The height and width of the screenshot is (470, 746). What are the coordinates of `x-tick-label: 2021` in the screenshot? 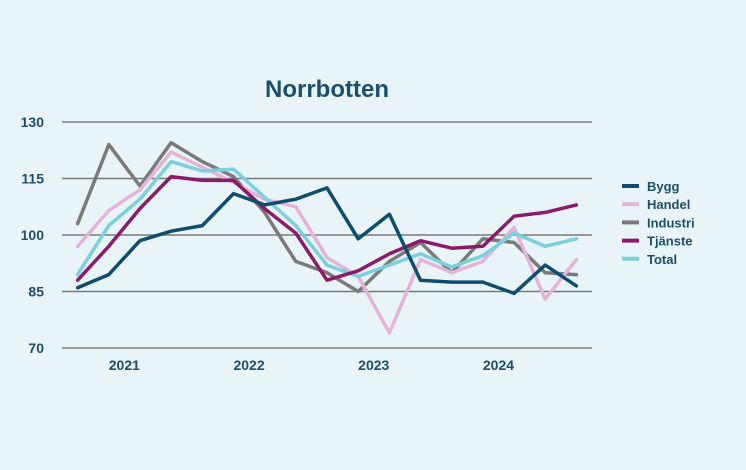 It's located at (124, 365).